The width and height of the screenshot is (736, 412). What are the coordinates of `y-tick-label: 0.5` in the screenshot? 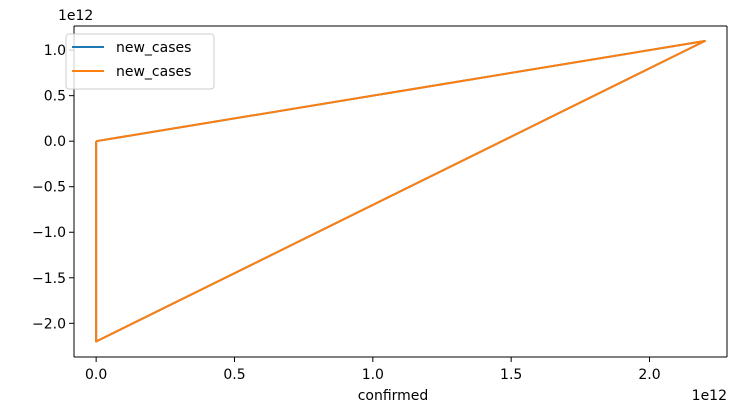 It's located at (55, 97).